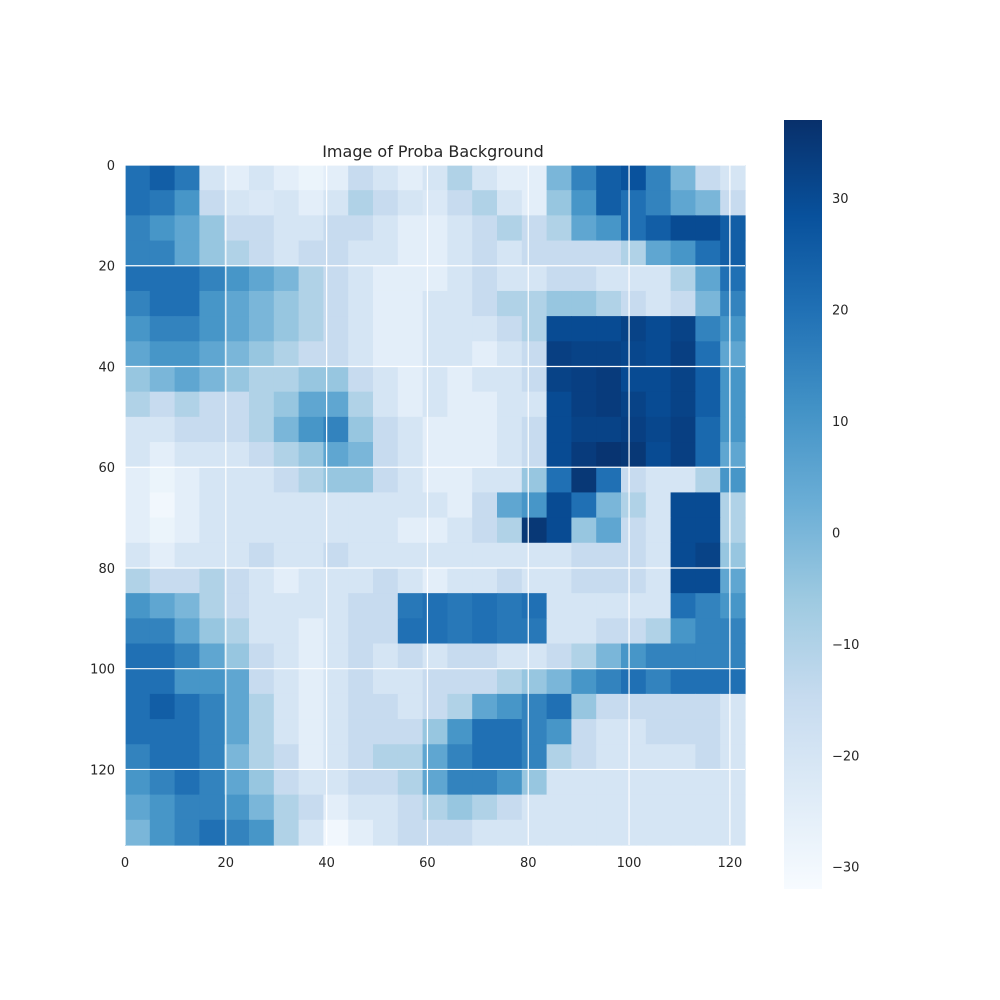 Image resolution: width=1000 pixels, height=1000 pixels. I want to click on colorbar-tick-label: −20, so click(845, 756).